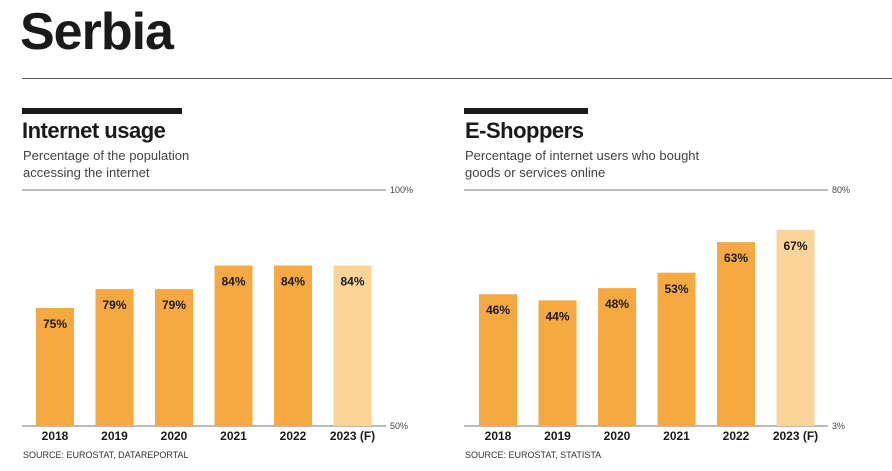 This screenshot has height=471, width=892. I want to click on chart-title: E-Shoppers, so click(524, 130).